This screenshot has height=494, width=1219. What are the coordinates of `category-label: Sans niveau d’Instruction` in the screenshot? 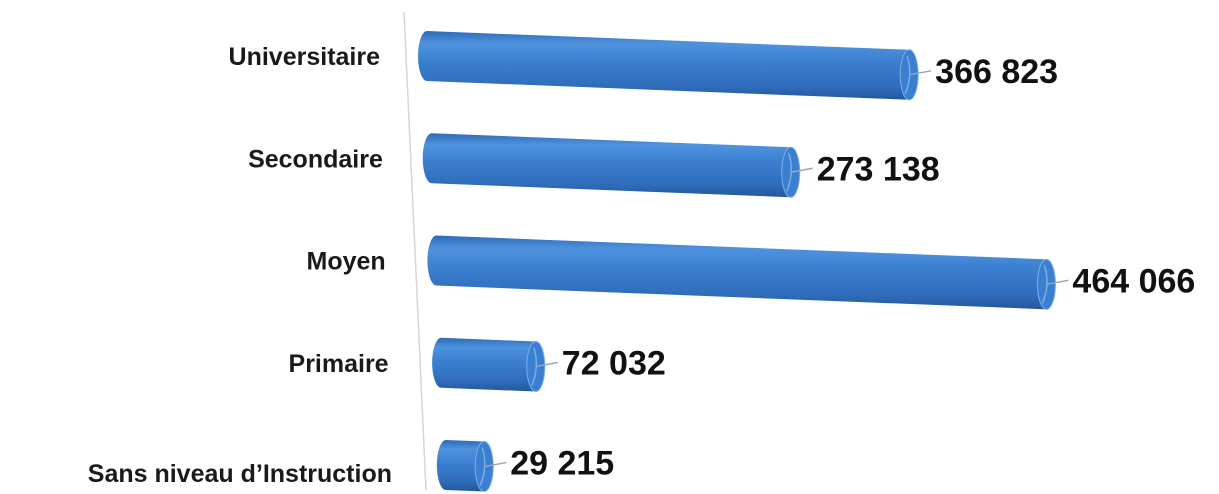 It's located at (240, 474).